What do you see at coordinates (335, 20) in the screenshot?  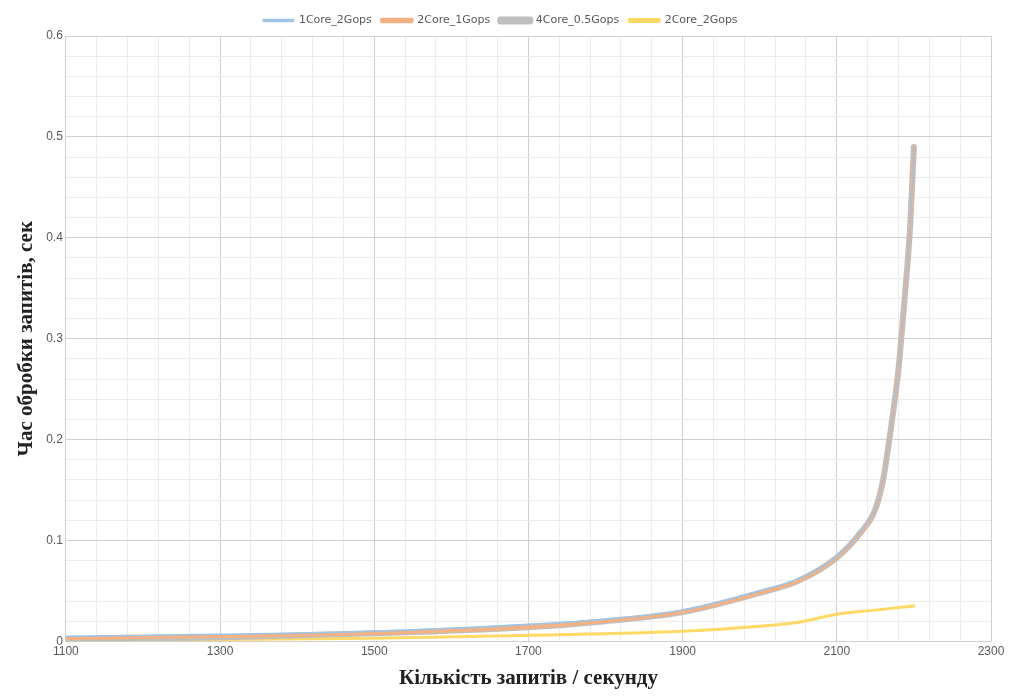 I see `legend-label: 1Core_2Gops` at bounding box center [335, 20].